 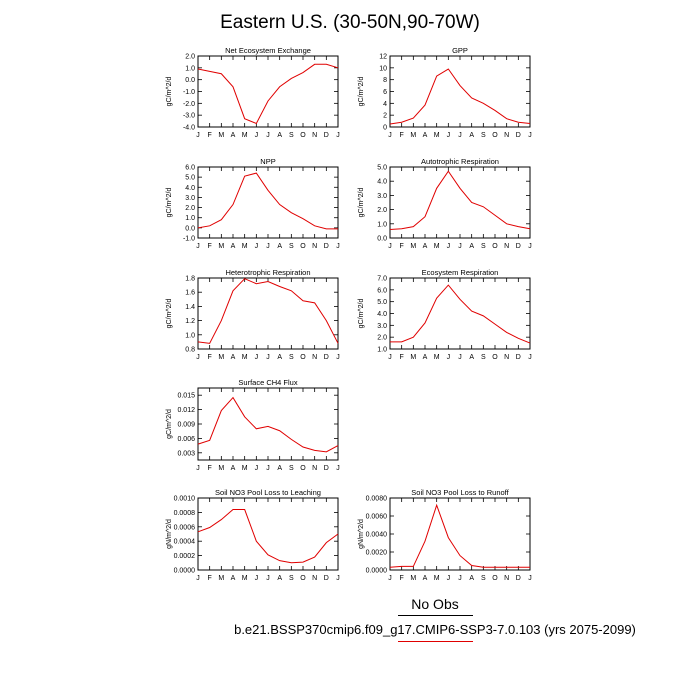 What do you see at coordinates (385, 128) in the screenshot?
I see `y-tick-label: 0` at bounding box center [385, 128].